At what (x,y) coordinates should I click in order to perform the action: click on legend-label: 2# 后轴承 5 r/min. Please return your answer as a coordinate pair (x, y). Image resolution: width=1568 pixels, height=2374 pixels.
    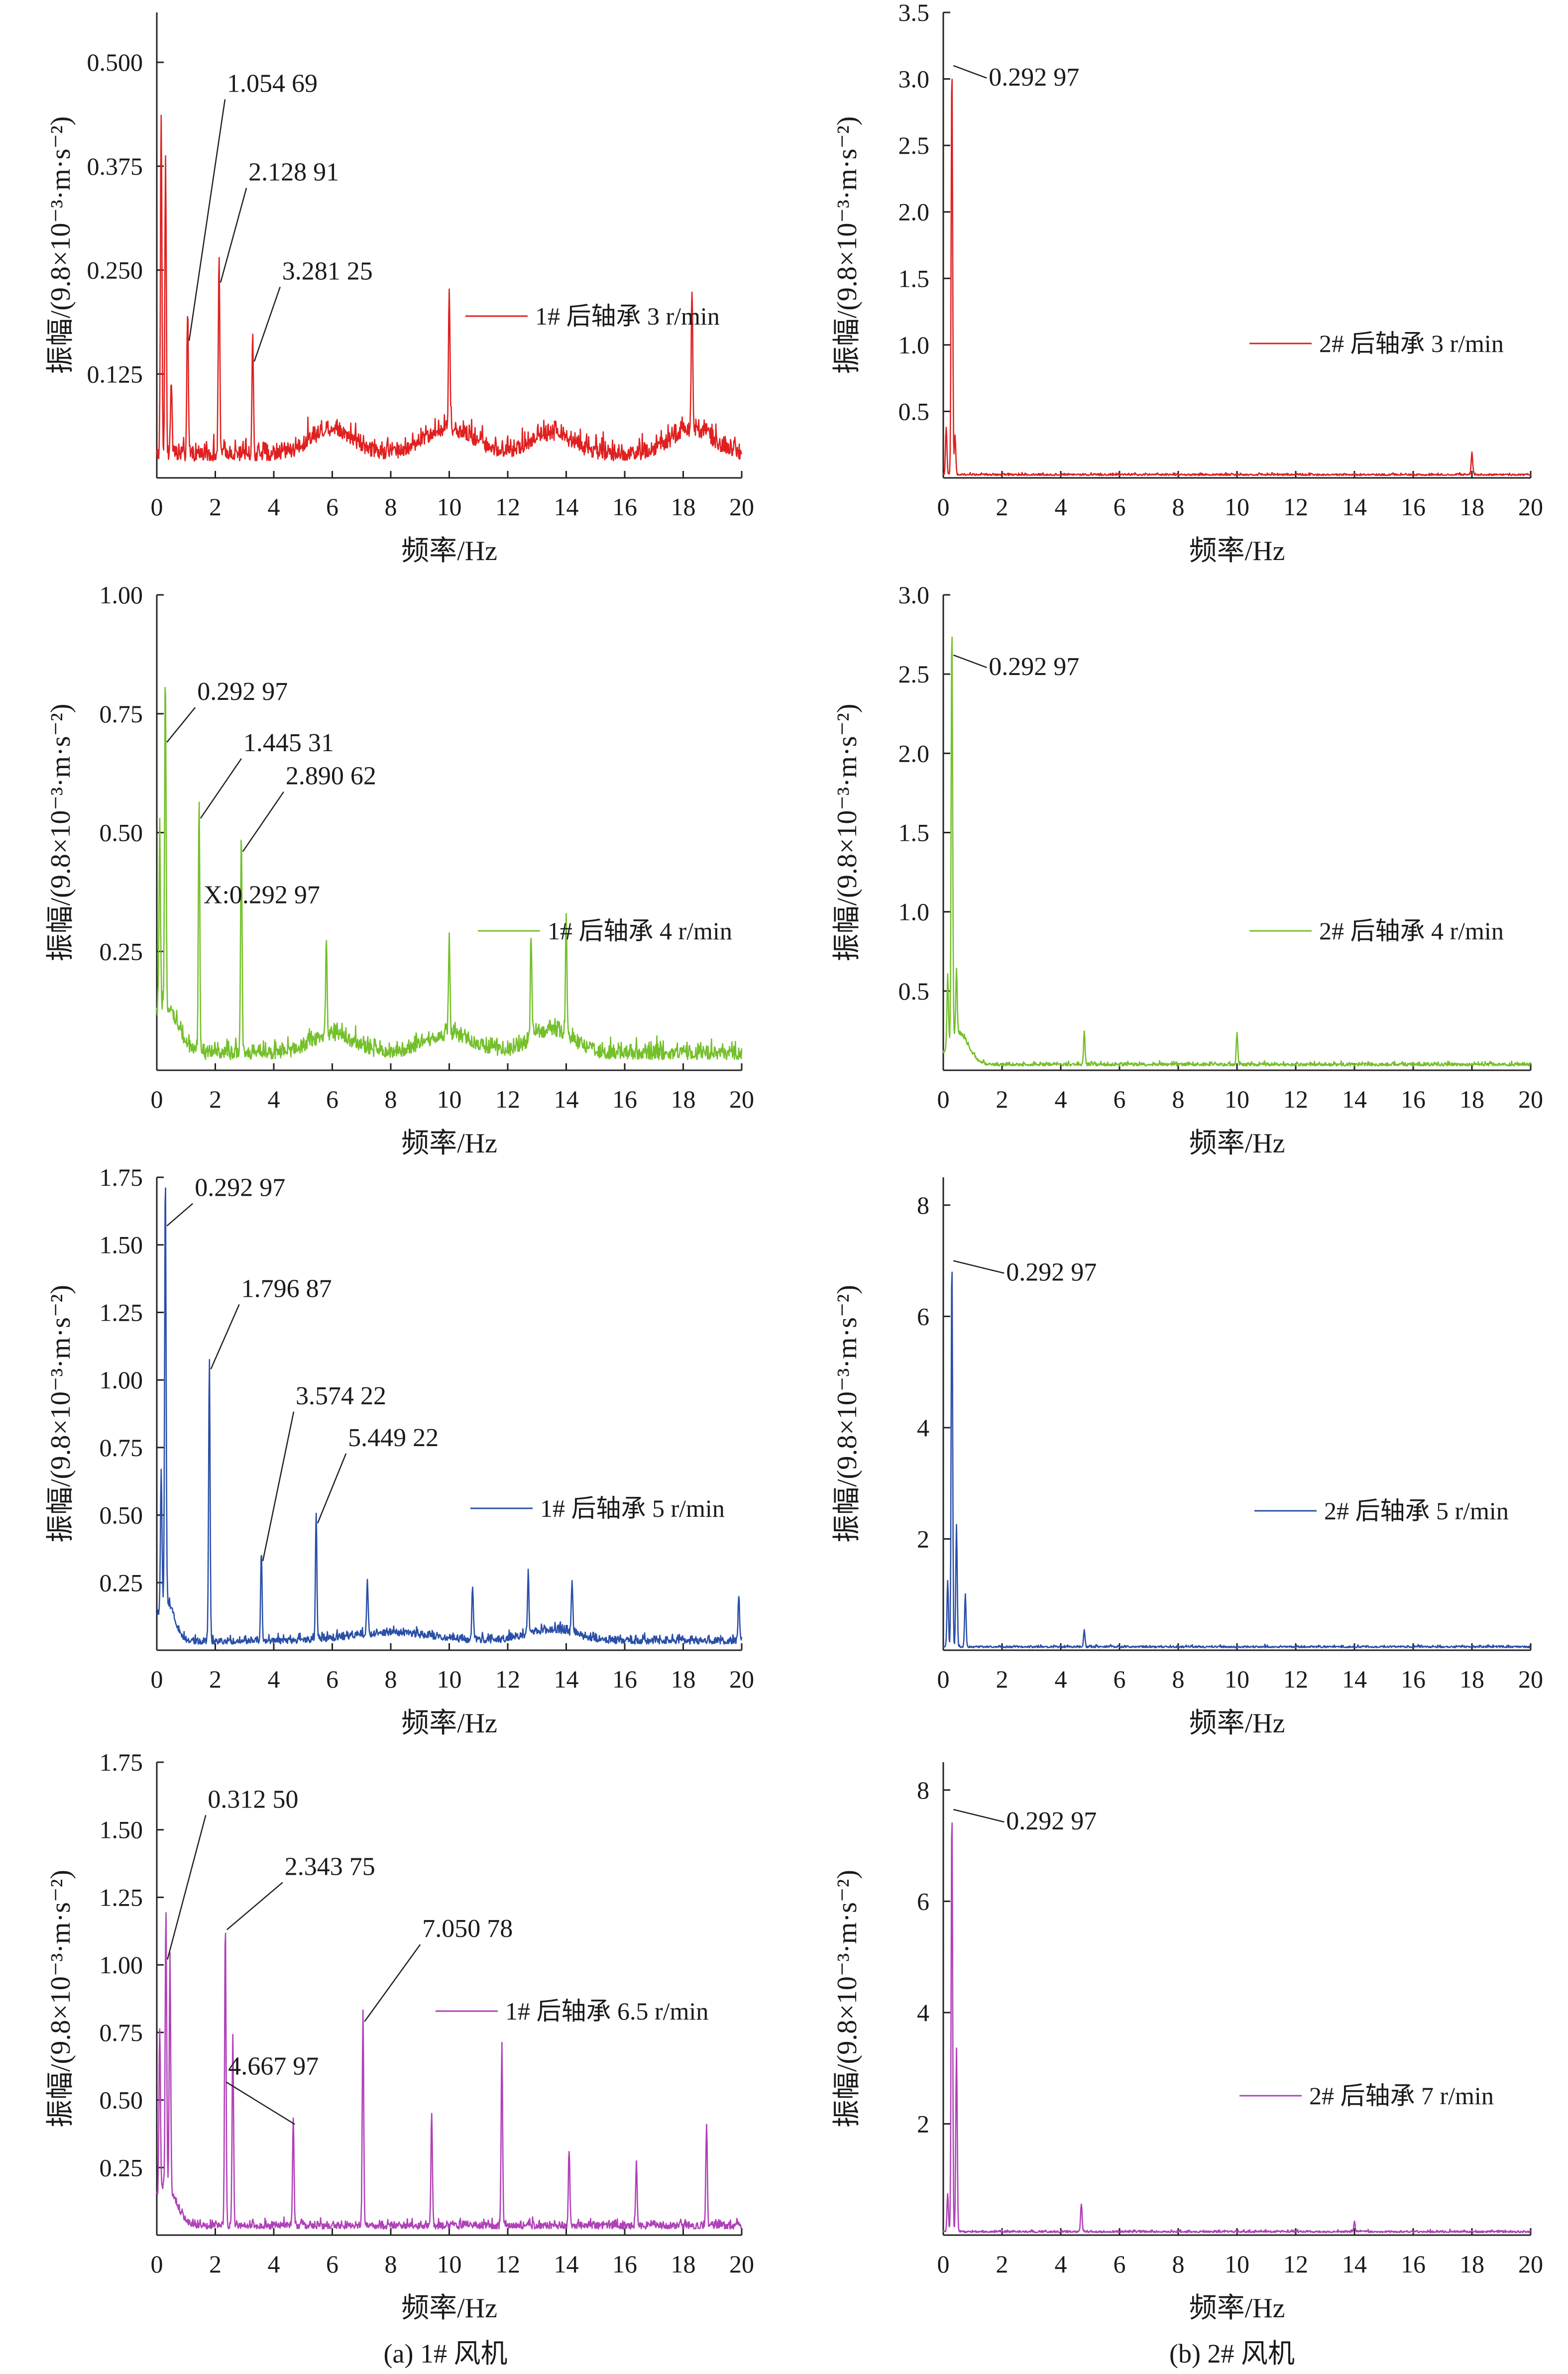
    Looking at the image, I should click on (1416, 1511).